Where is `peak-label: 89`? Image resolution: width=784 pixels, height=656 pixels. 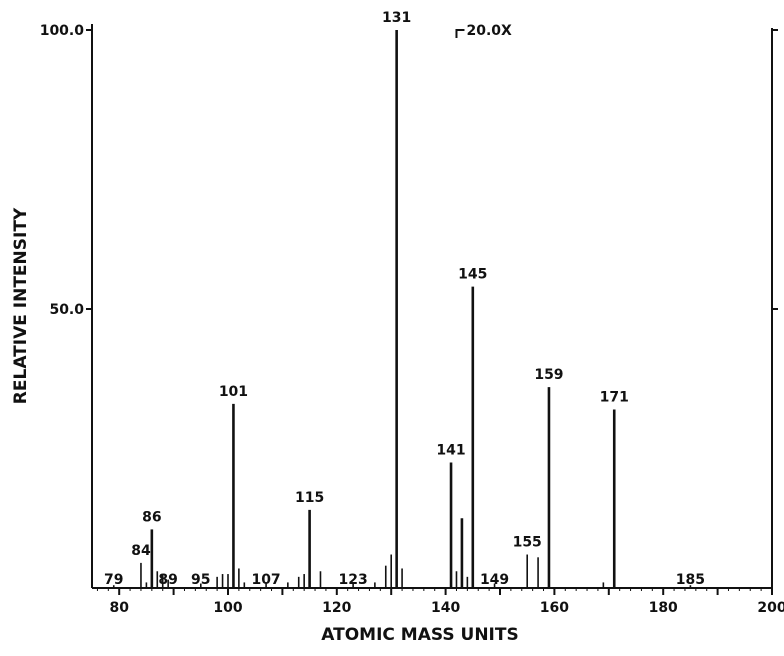
peak-label: 89 is located at coordinates (167, 580).